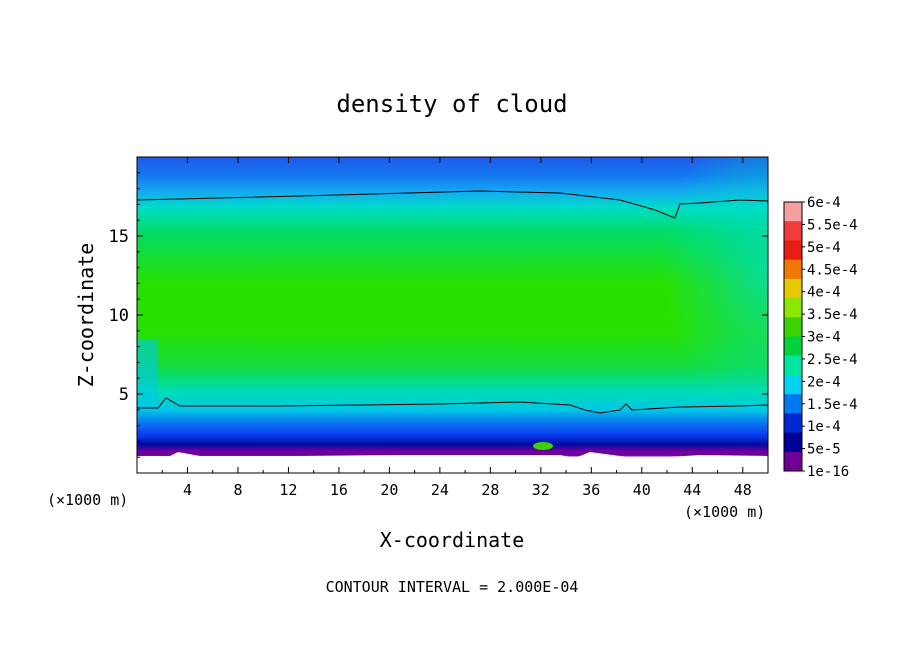  I want to click on upper-contour-line, so click(452, 204).